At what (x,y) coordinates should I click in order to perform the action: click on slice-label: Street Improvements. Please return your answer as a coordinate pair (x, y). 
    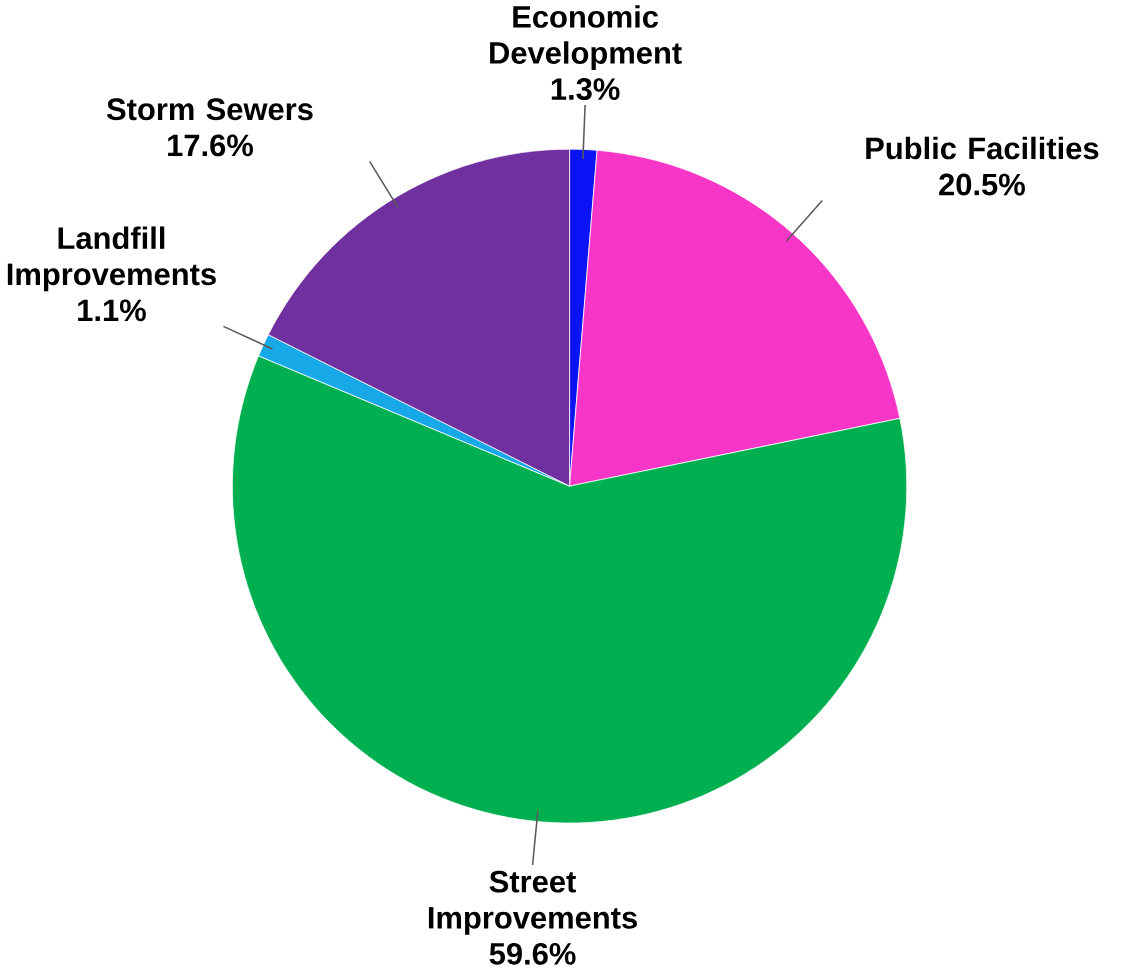
    Looking at the image, I should click on (532, 902).